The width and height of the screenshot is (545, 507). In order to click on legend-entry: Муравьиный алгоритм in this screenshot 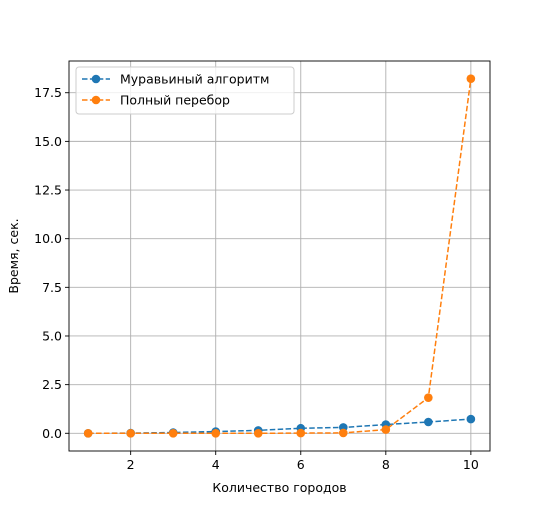, I will do `click(175, 79)`.